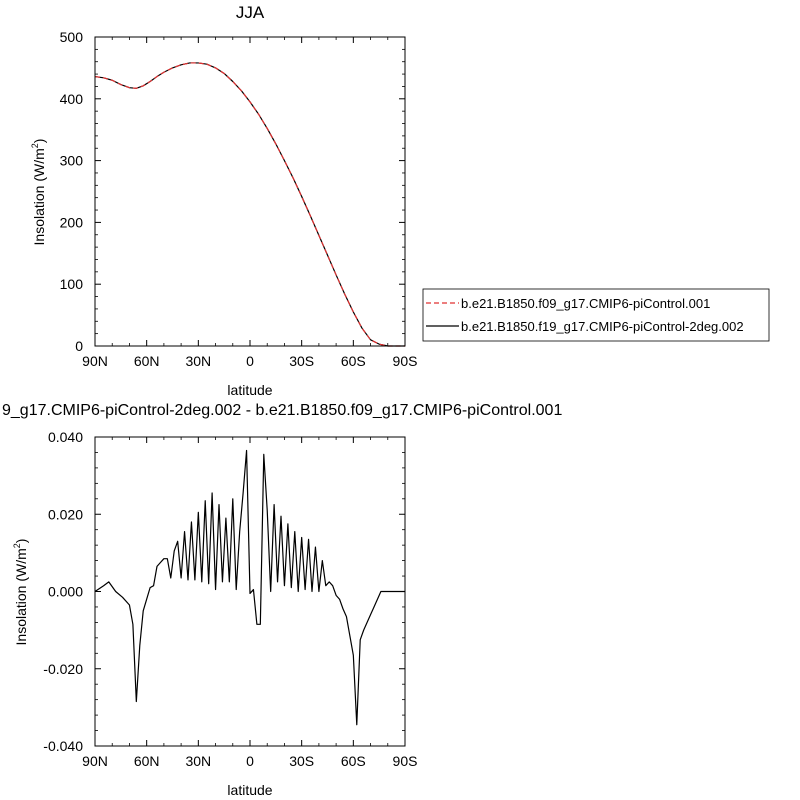 Image resolution: width=800 pixels, height=800 pixels. What do you see at coordinates (72, 99) in the screenshot?
I see `top-chart-ytick-label: 400` at bounding box center [72, 99].